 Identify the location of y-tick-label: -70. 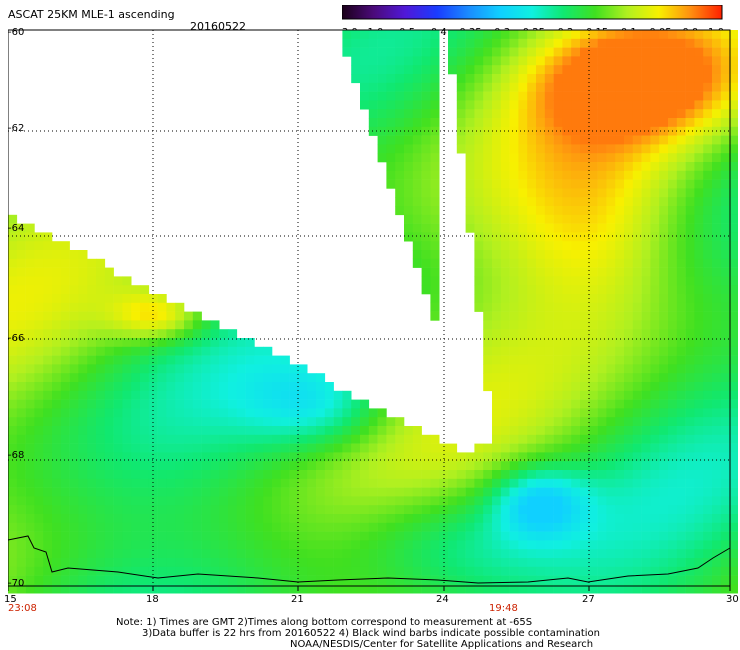
(16, 583).